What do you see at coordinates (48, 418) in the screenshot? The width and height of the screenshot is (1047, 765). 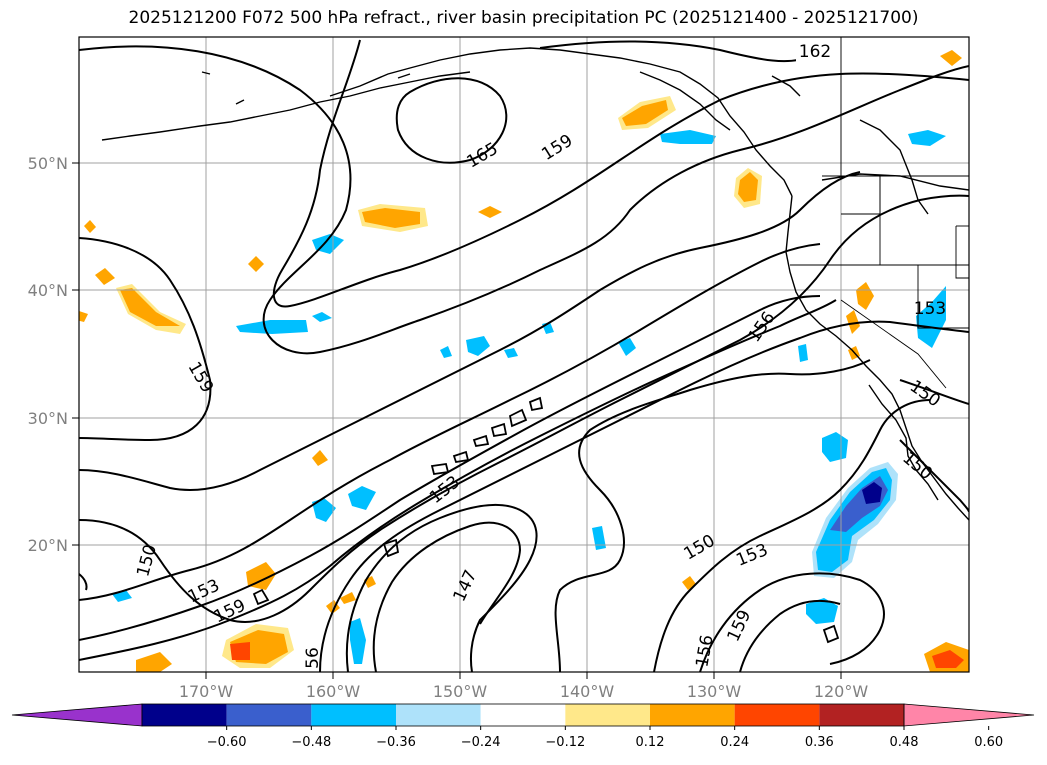 I see `lat-label: 30°N` at bounding box center [48, 418].